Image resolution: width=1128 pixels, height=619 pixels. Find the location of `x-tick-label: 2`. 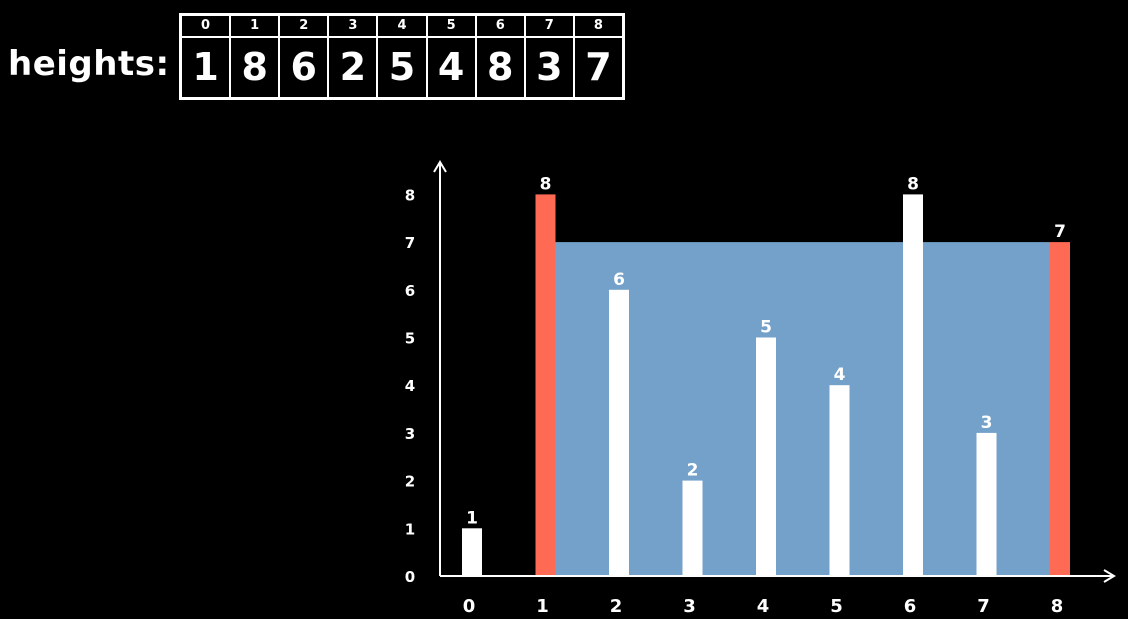

x-tick-label: 2 is located at coordinates (616, 606).